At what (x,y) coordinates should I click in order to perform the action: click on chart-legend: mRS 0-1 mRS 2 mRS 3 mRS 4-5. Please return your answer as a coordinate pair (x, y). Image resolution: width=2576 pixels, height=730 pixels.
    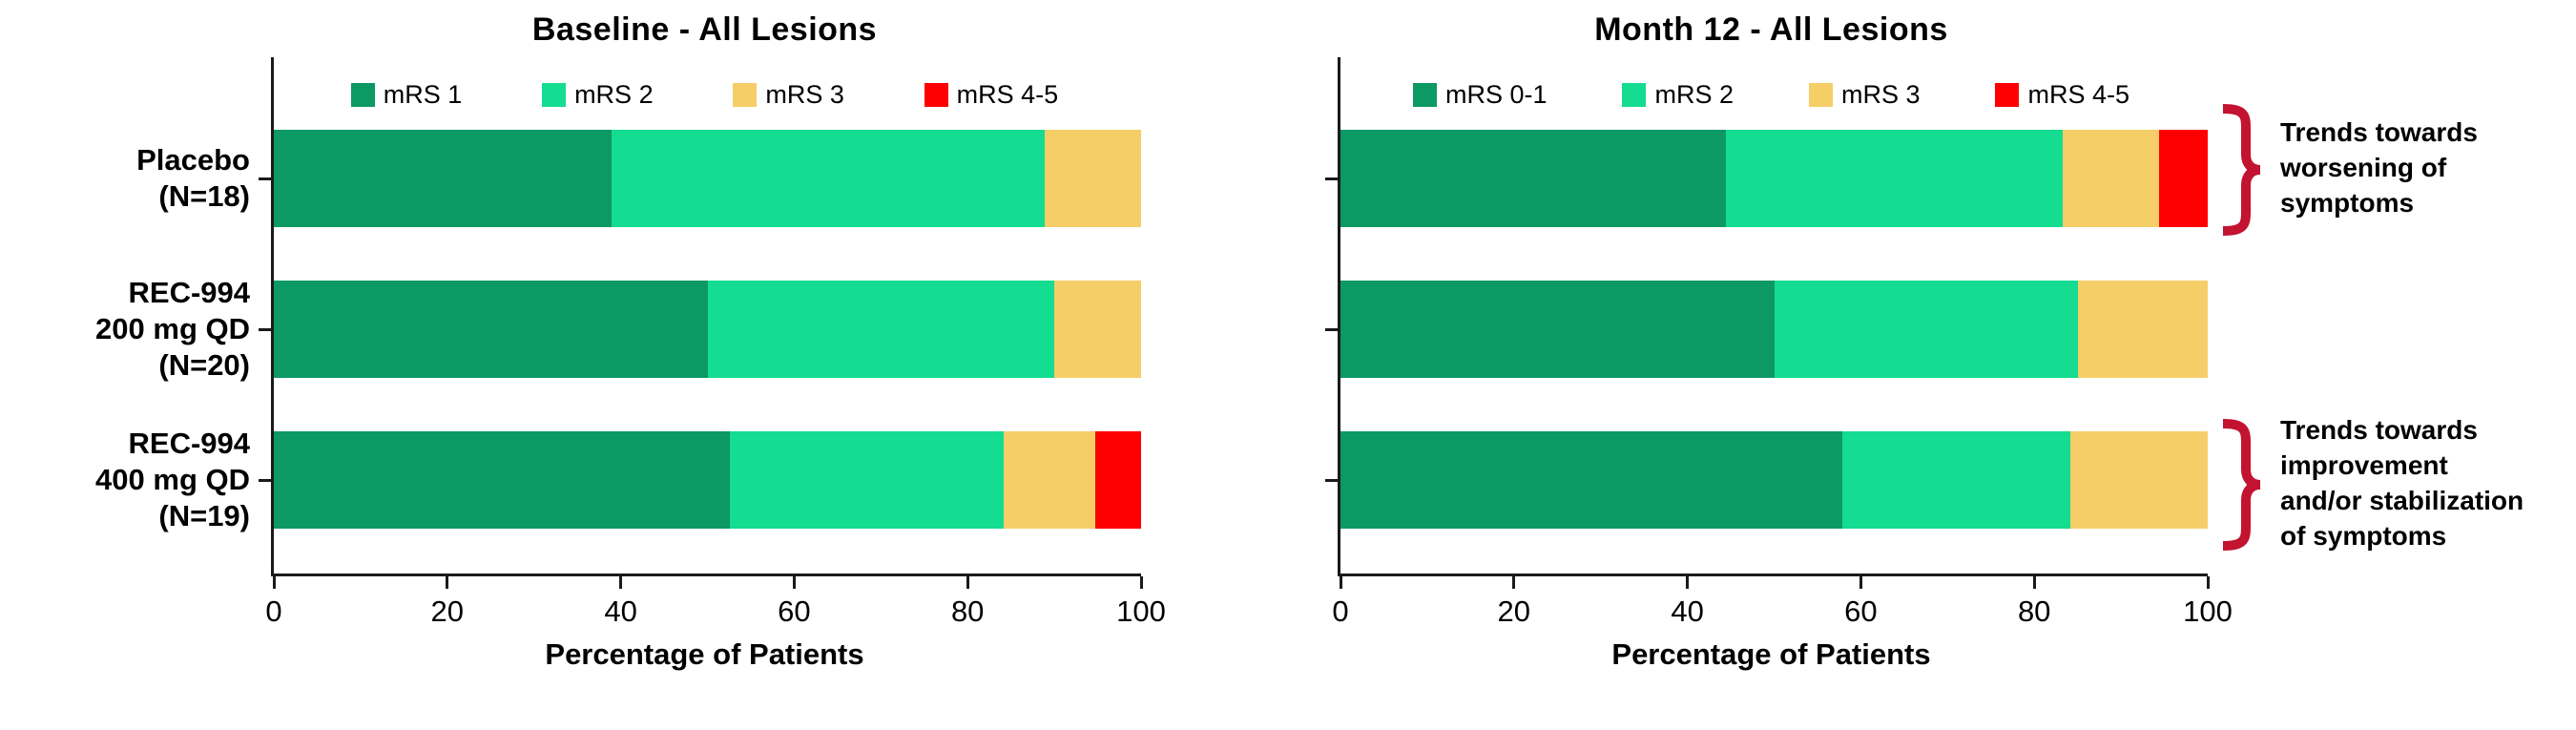
    Looking at the image, I should click on (1771, 95).